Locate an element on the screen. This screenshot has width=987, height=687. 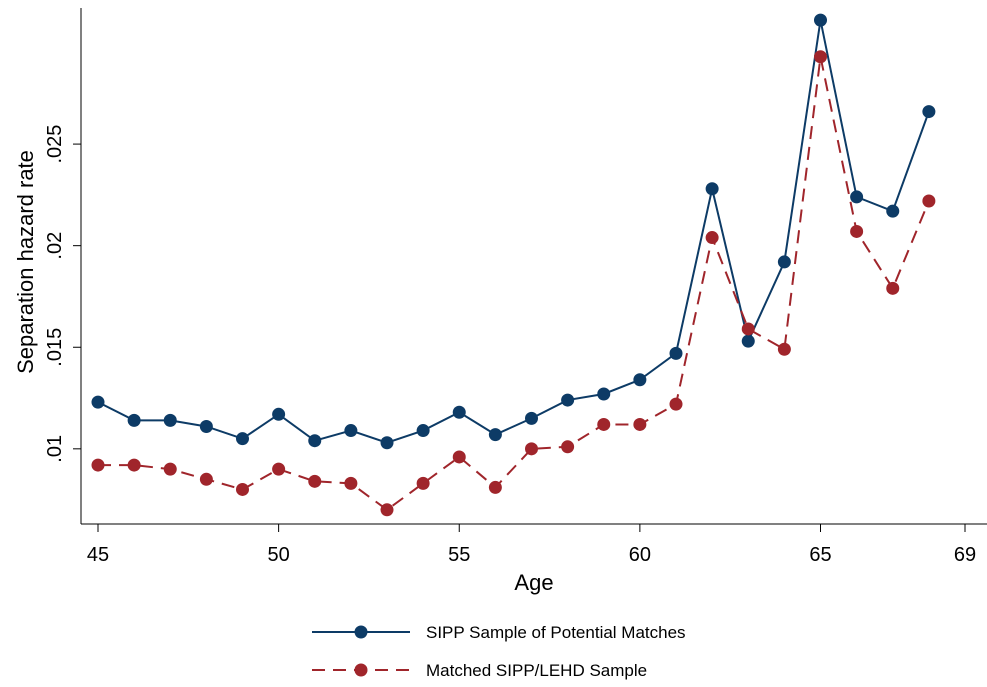
x-tick-label: 50 is located at coordinates (279, 555).